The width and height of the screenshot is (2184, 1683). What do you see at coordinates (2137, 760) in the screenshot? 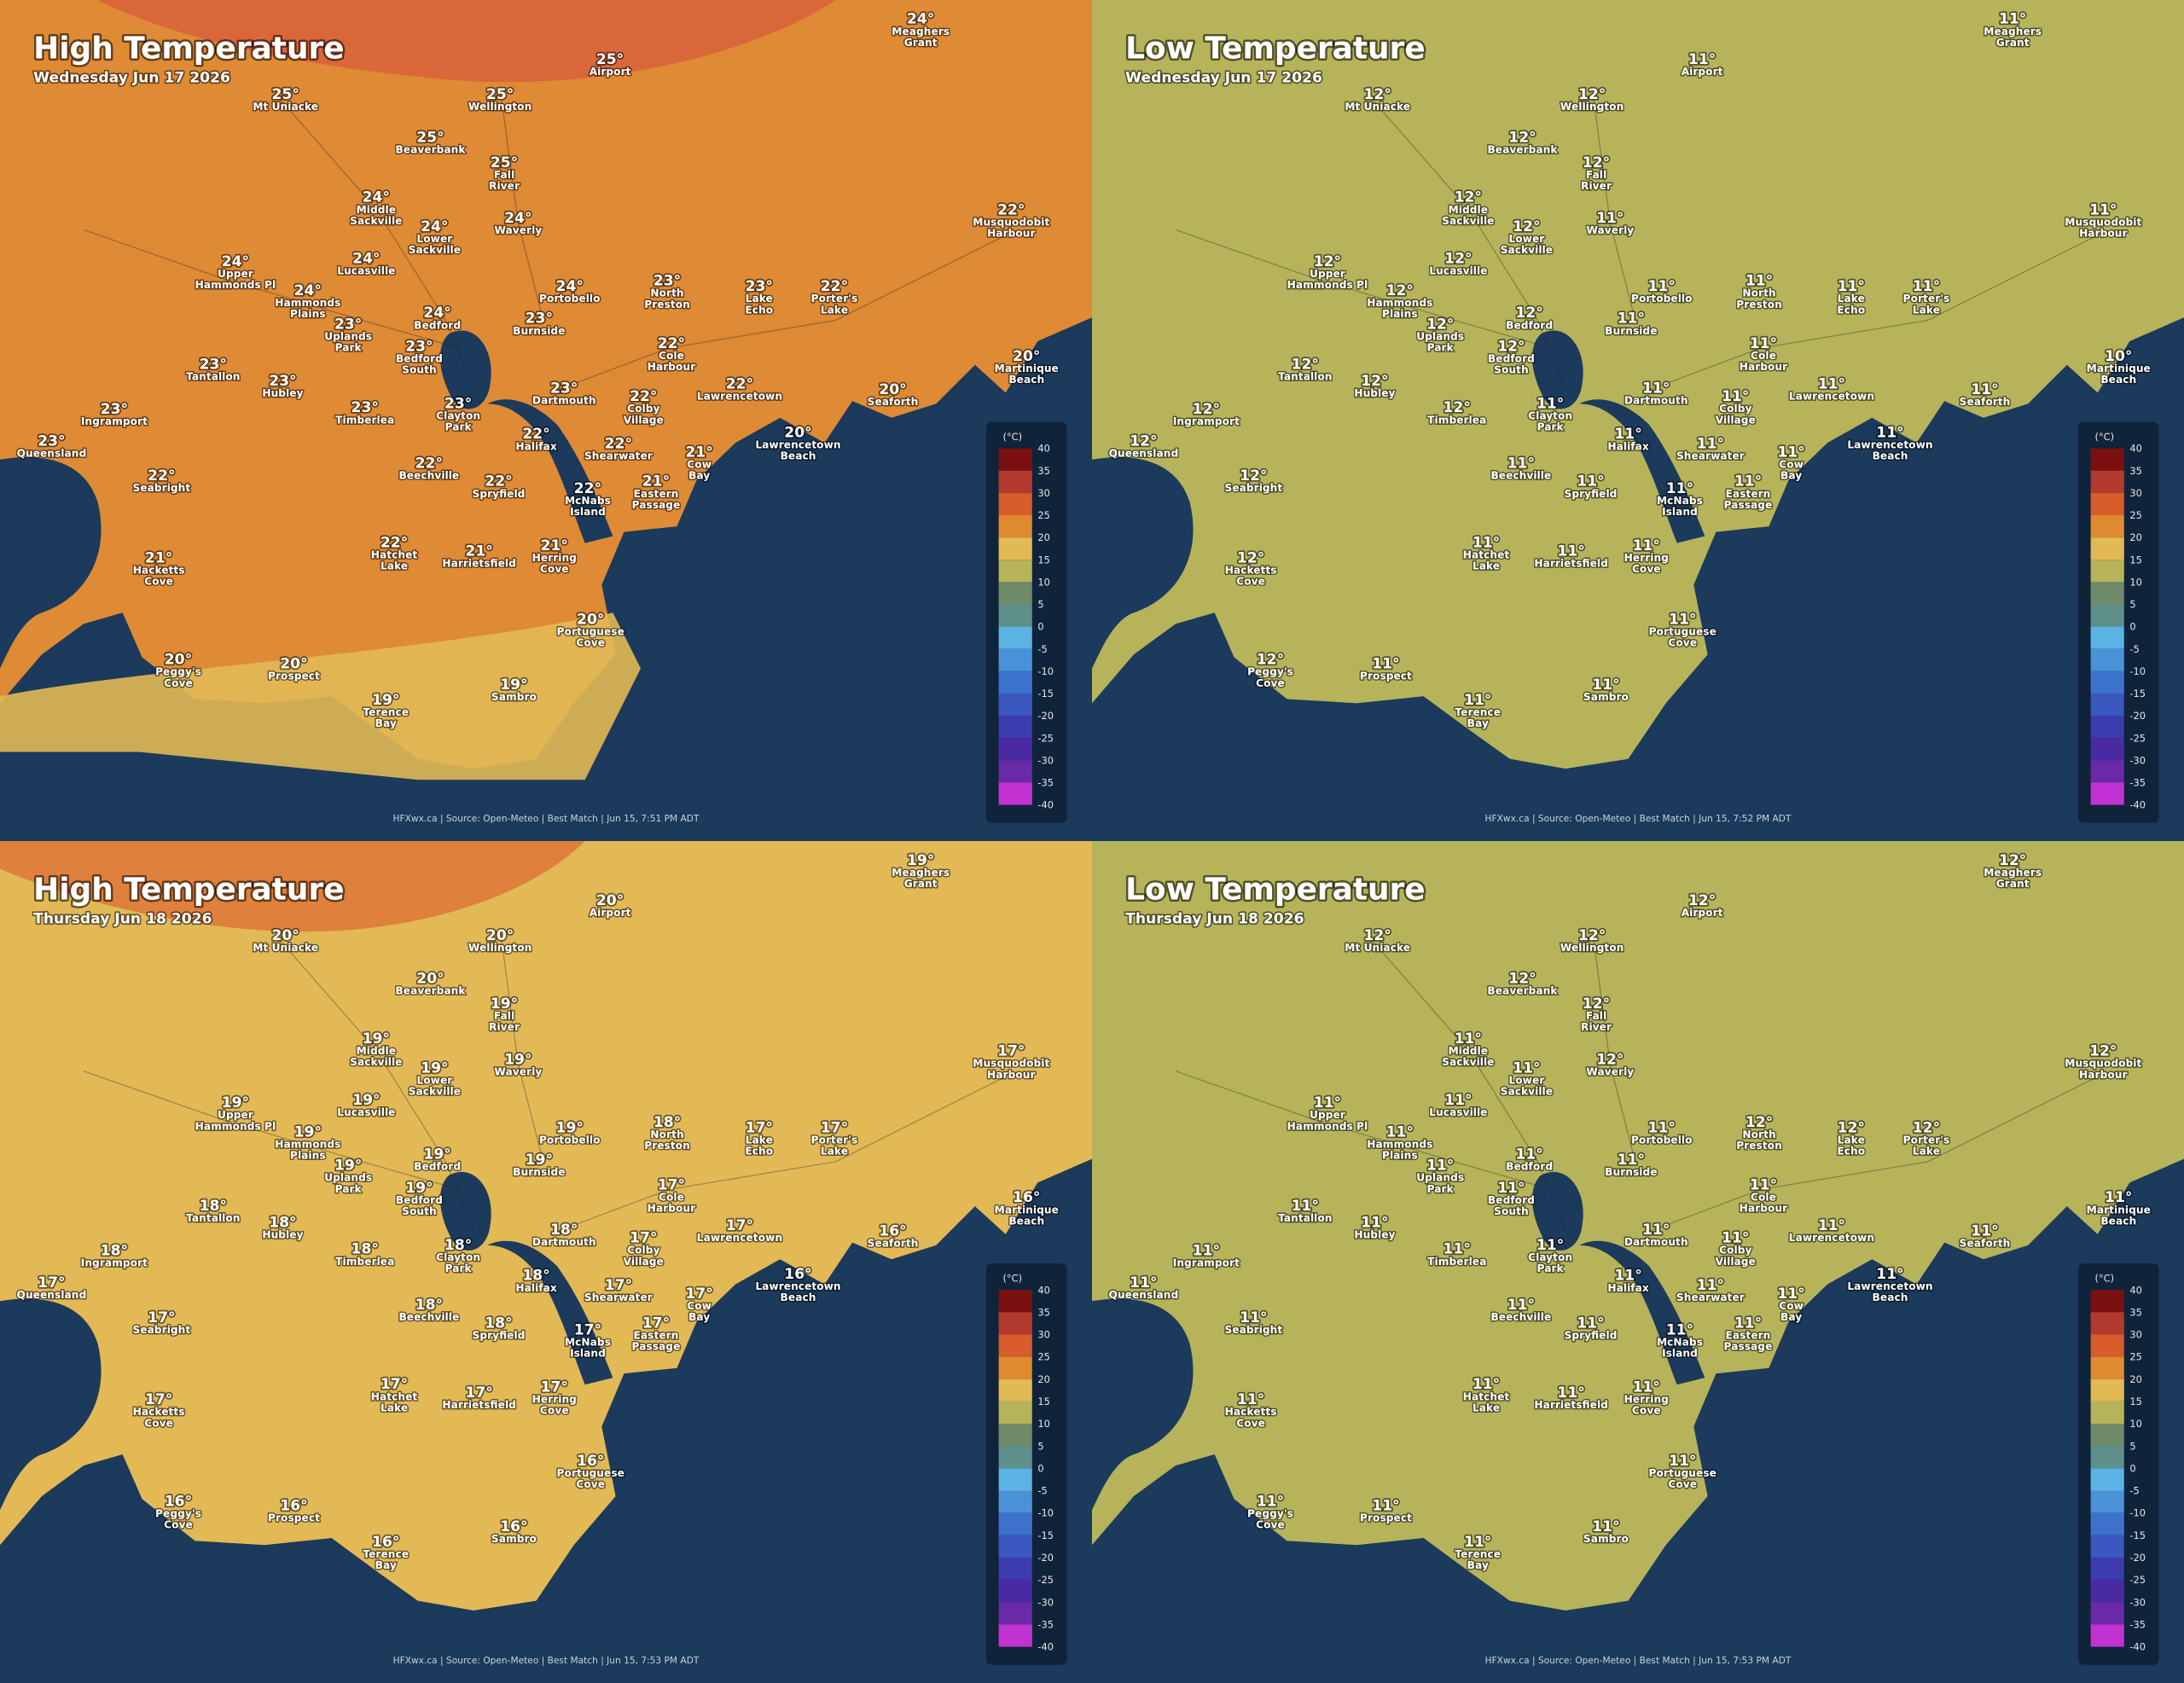
I see `legend-tick-label: -30` at bounding box center [2137, 760].